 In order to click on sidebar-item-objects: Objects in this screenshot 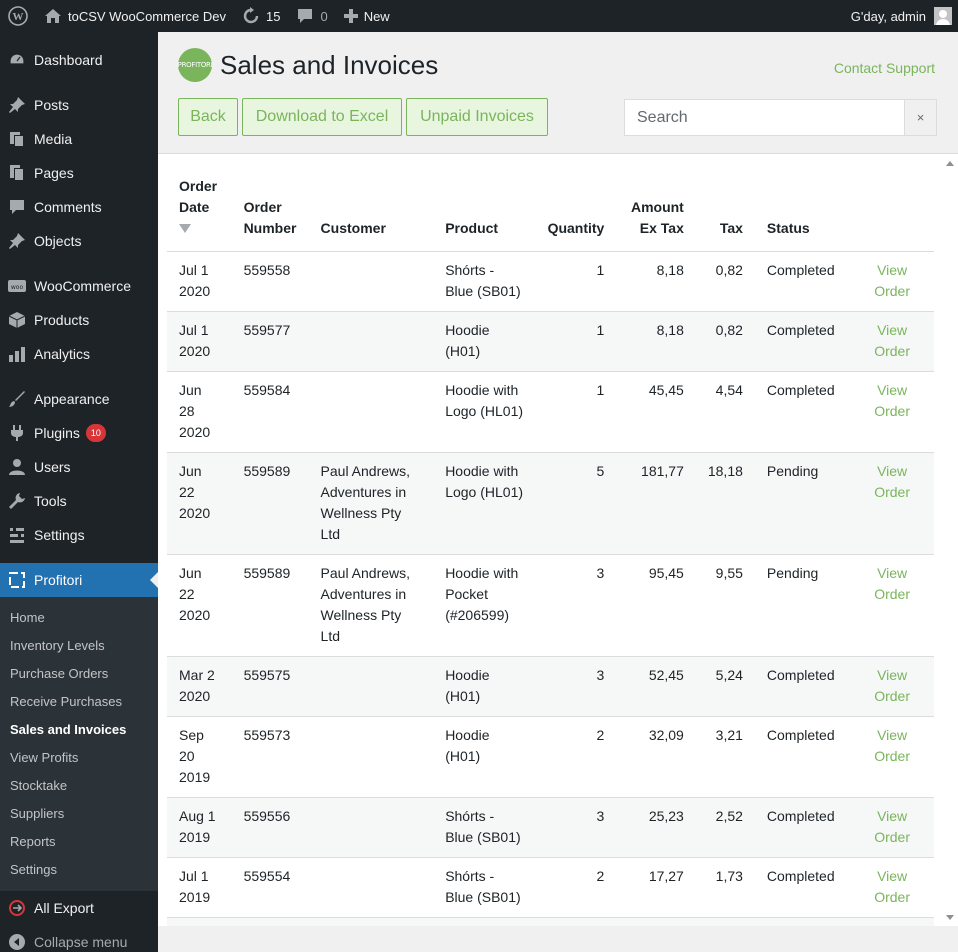, I will do `click(79, 241)`.